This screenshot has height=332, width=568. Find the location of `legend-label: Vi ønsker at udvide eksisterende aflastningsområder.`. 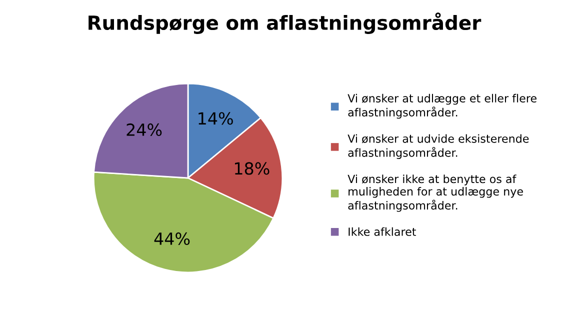

legend-label: Vi ønsker at udvide eksisterende aflastningsområder. is located at coordinates (438, 147).